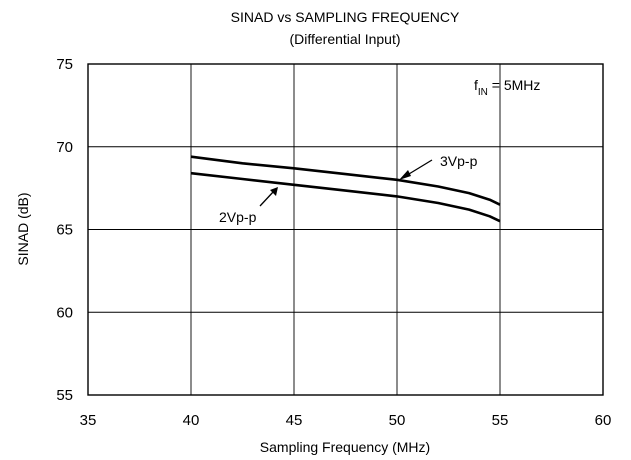 The image size is (631, 460). Describe the element at coordinates (459, 161) in the screenshot. I see `series-label-3vpp: 3Vp-p` at that location.